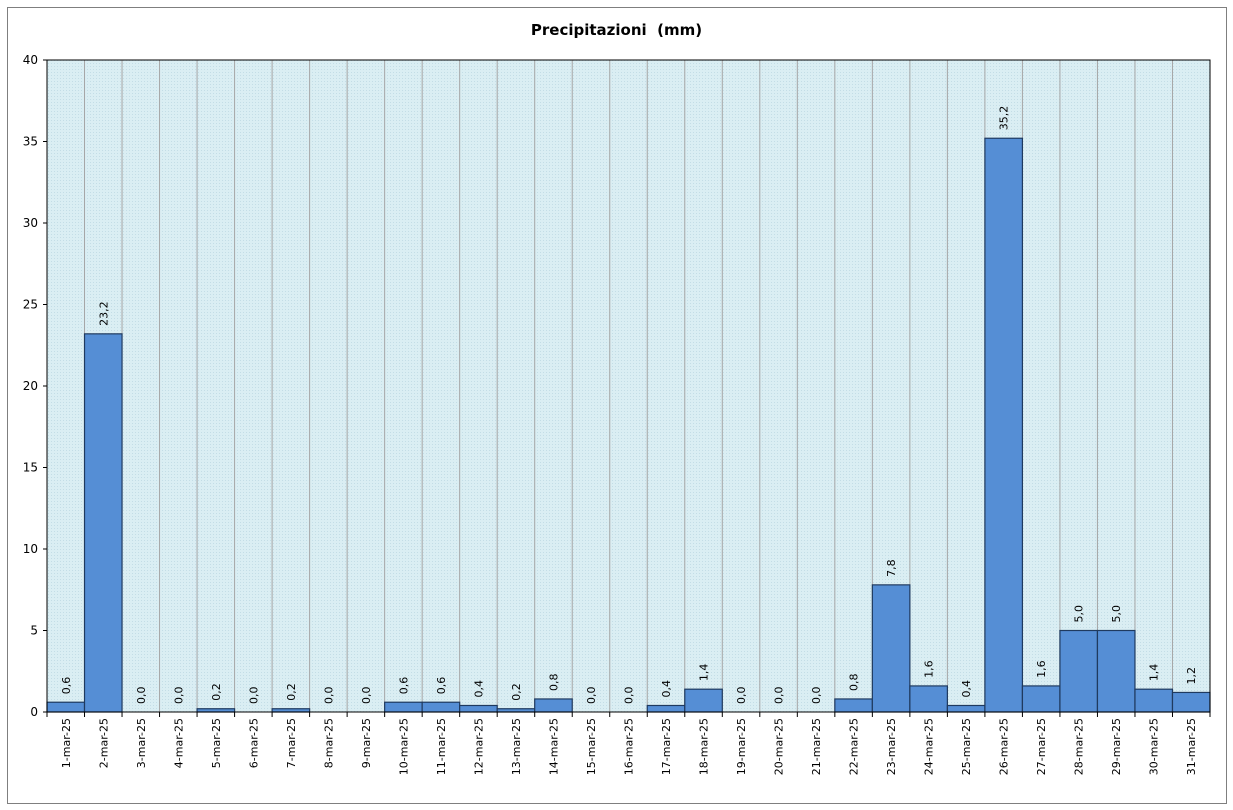  I want to click on x-tick-label: 28-mar-25, so click(1079, 746).